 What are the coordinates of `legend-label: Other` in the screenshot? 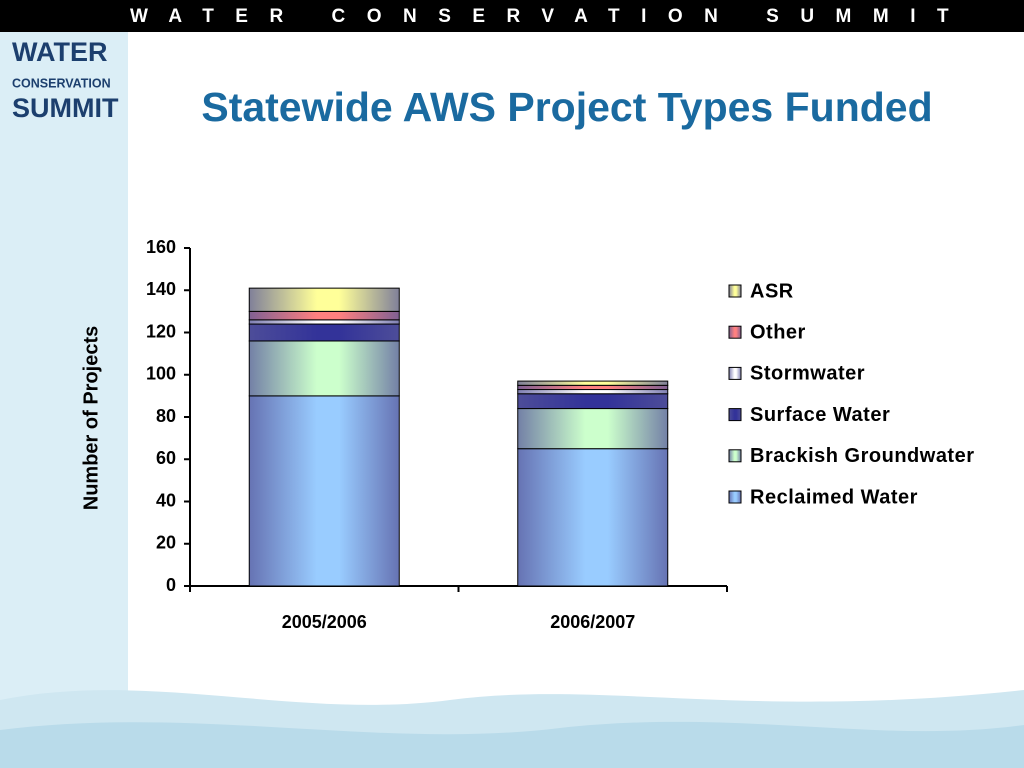 It's located at (778, 332).